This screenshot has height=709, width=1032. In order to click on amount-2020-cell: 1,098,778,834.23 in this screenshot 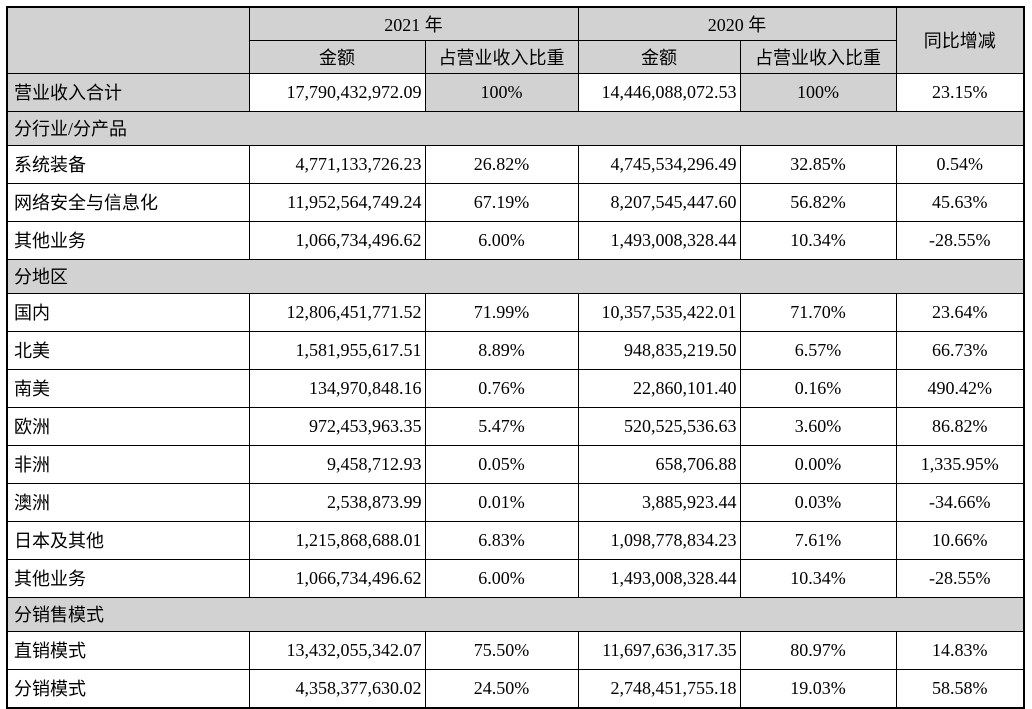, I will do `click(659, 540)`.